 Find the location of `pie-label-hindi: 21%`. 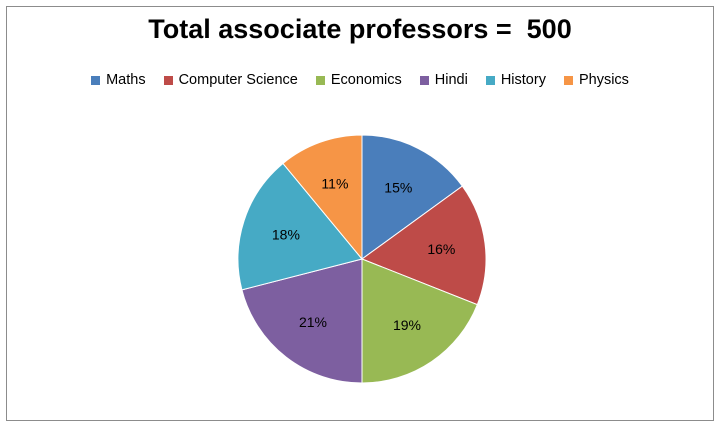

pie-label-hindi: 21% is located at coordinates (313, 322).